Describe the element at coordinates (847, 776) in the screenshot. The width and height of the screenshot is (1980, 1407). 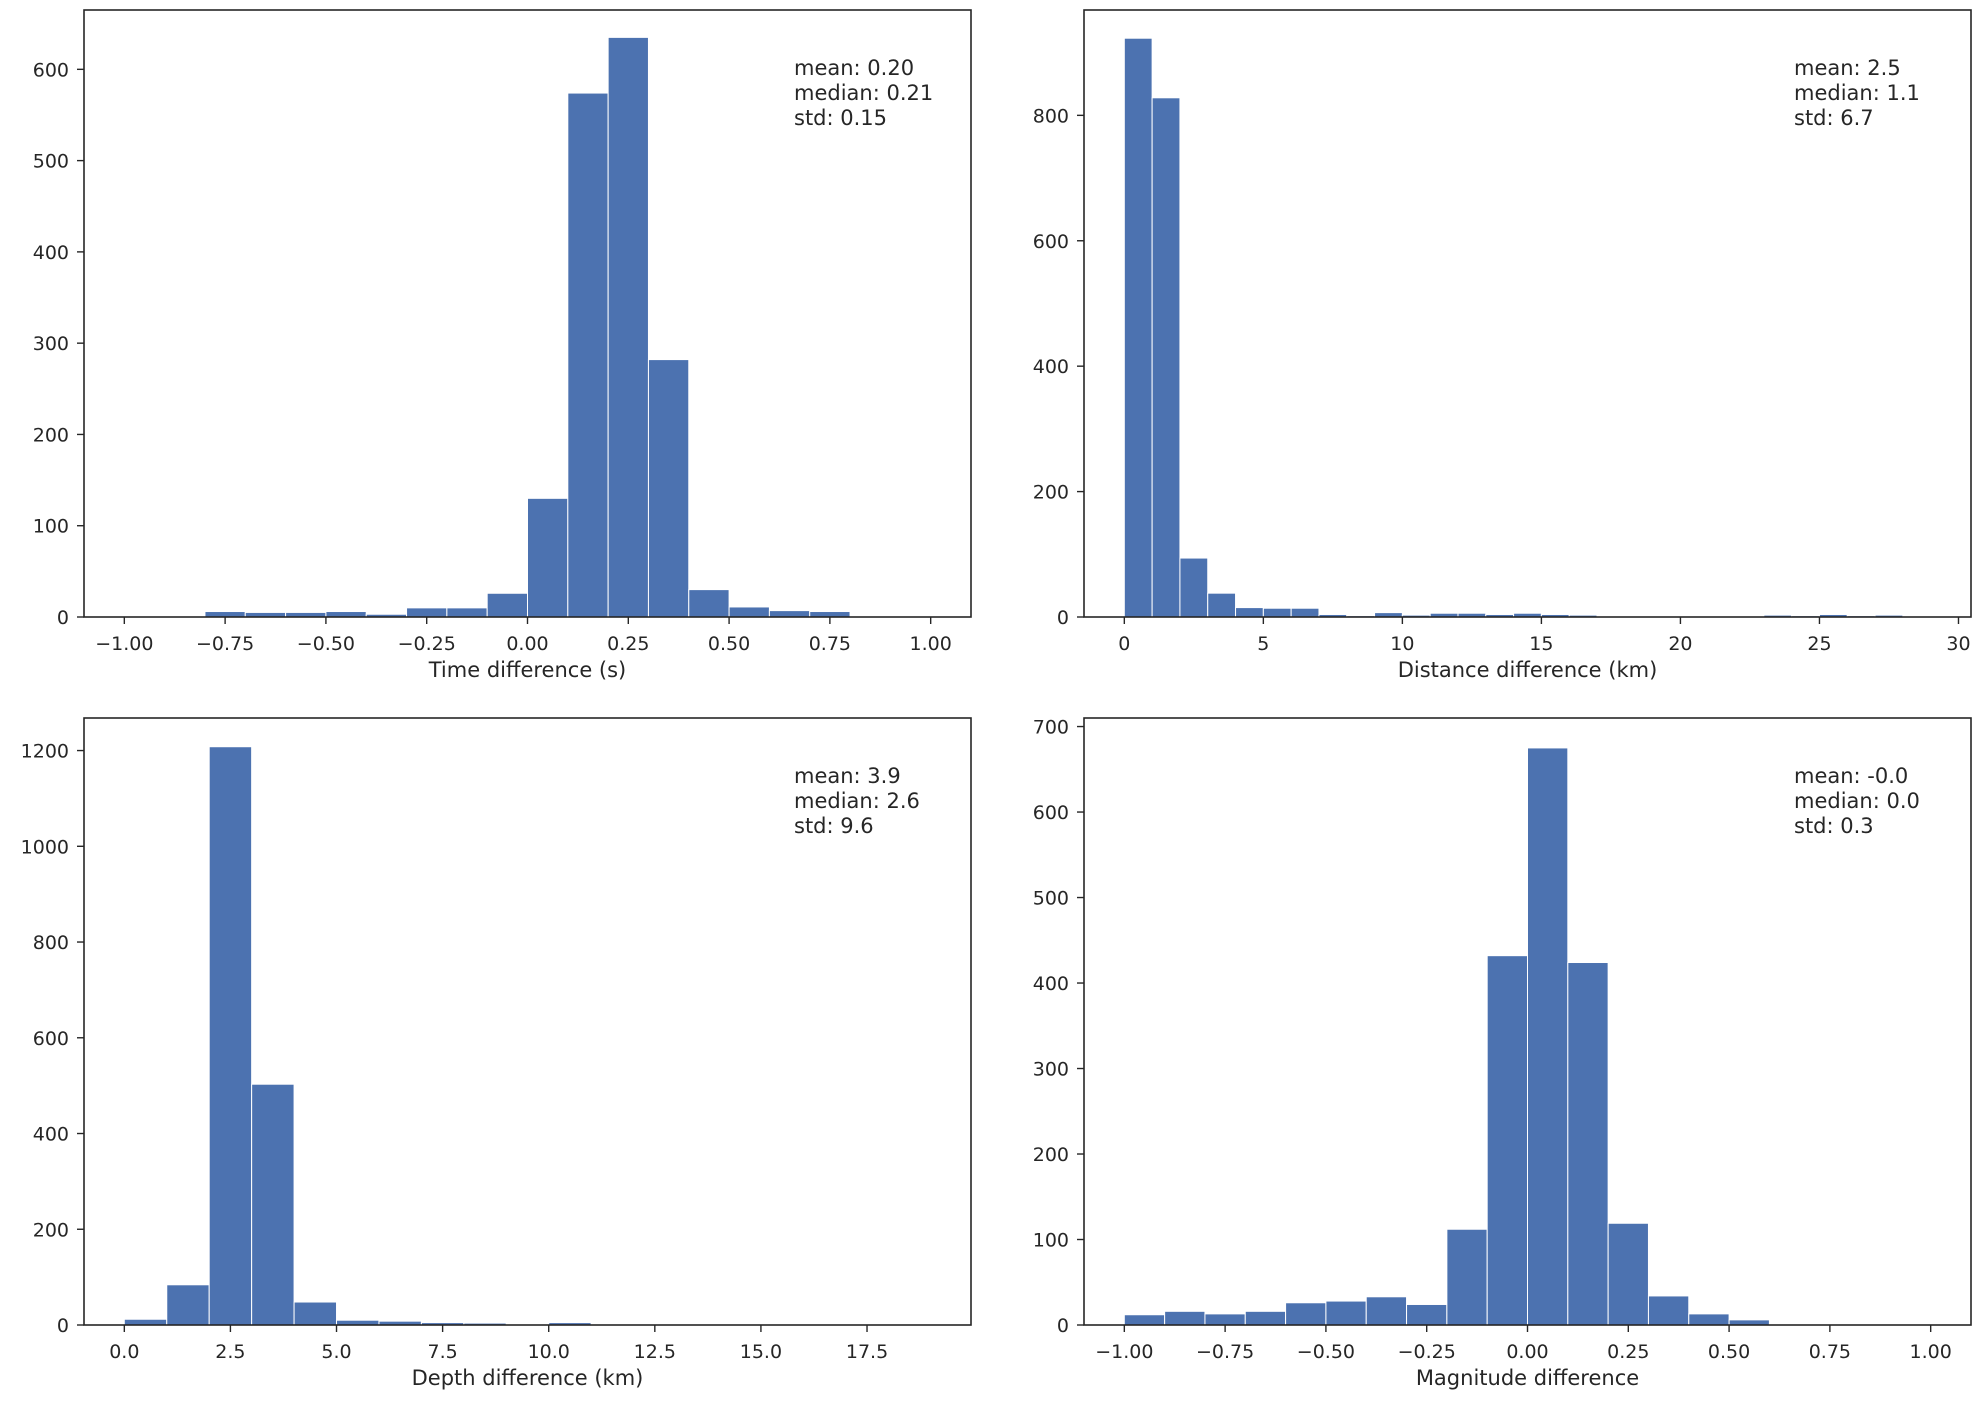
I see `stat-line: mean: 3.9` at that location.